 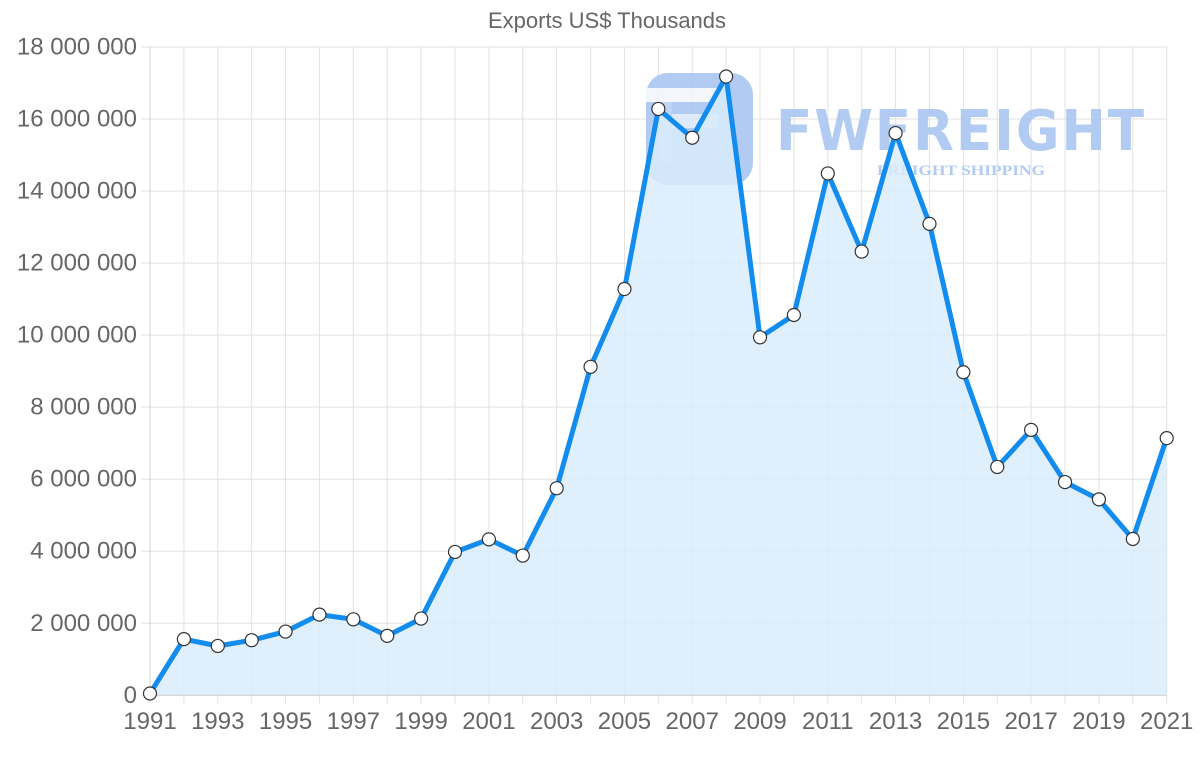 I want to click on watermark-tagline: FREIGHT SHIPPING, so click(x=961, y=171).